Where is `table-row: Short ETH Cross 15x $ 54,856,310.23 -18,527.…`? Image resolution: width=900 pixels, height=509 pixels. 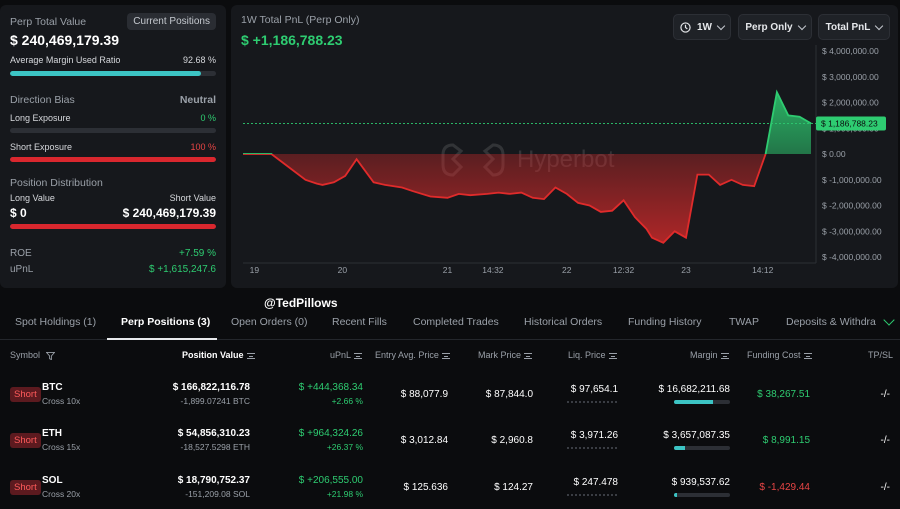
table-row: Short ETH Cross 15x $ 54,856,310.23 -18,527.… is located at coordinates (450, 444).